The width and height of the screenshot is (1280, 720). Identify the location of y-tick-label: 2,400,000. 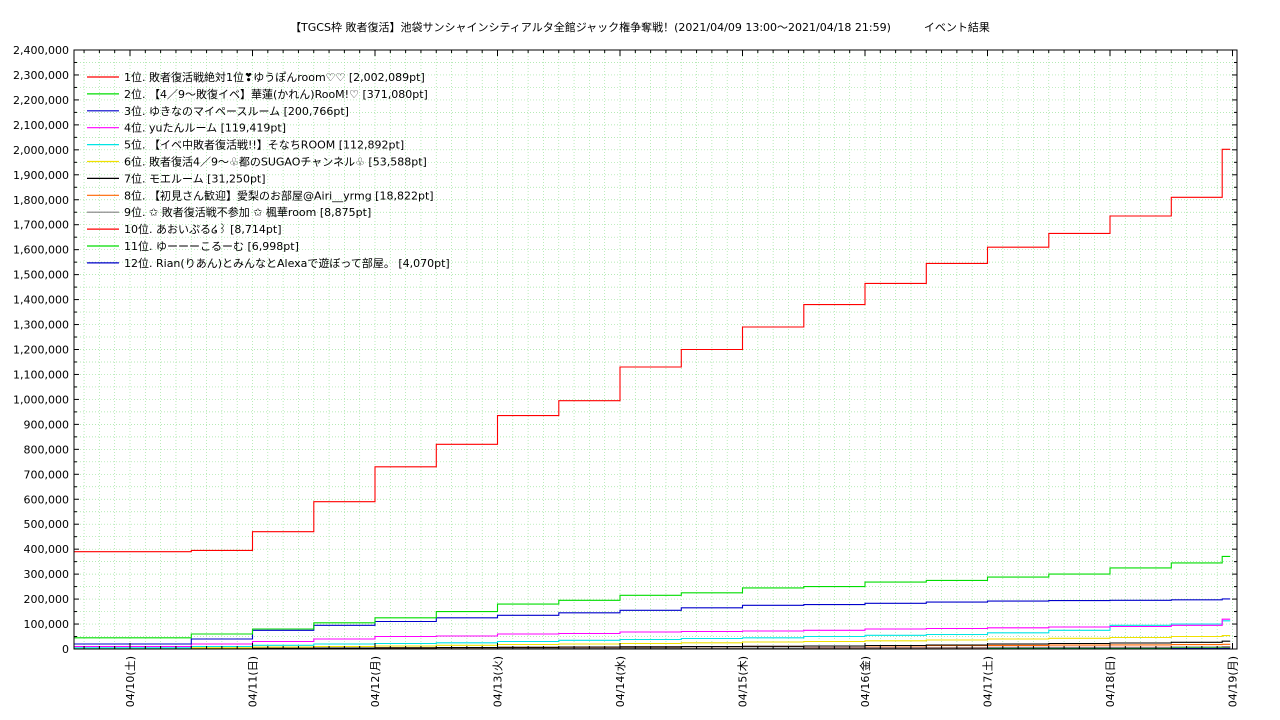
(41, 50).